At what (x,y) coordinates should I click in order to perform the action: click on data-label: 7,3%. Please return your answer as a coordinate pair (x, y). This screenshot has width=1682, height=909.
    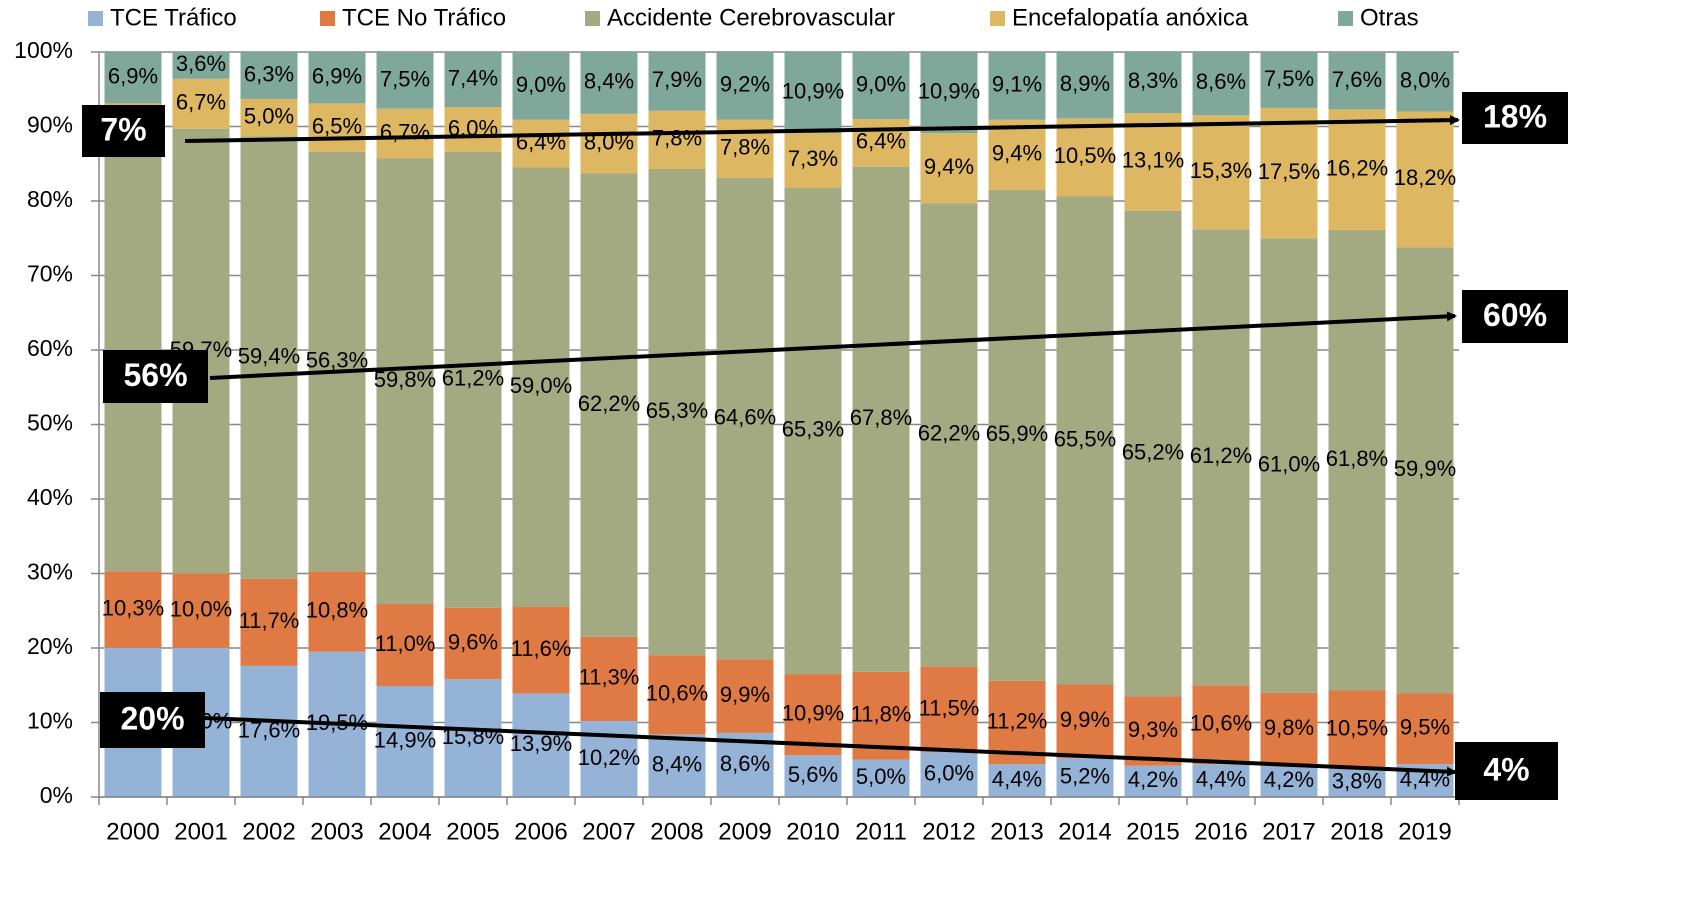
    Looking at the image, I should click on (813, 158).